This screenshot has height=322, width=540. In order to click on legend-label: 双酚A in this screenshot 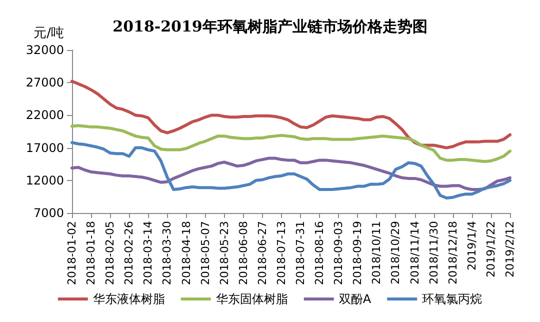, I will do `click(355, 299)`.